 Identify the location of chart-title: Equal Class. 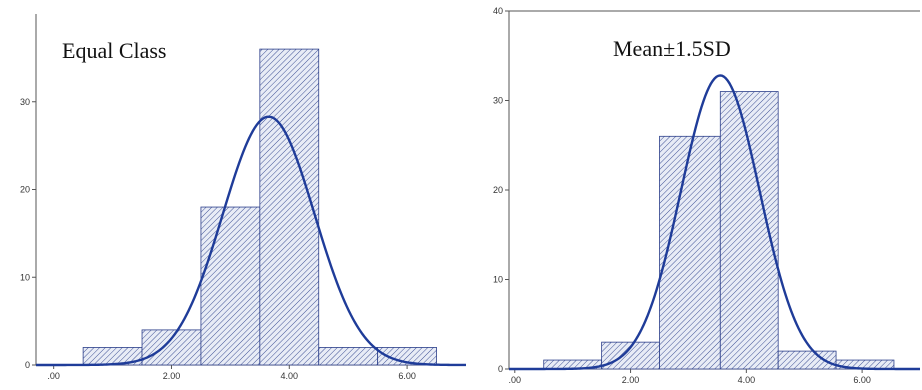
(114, 50).